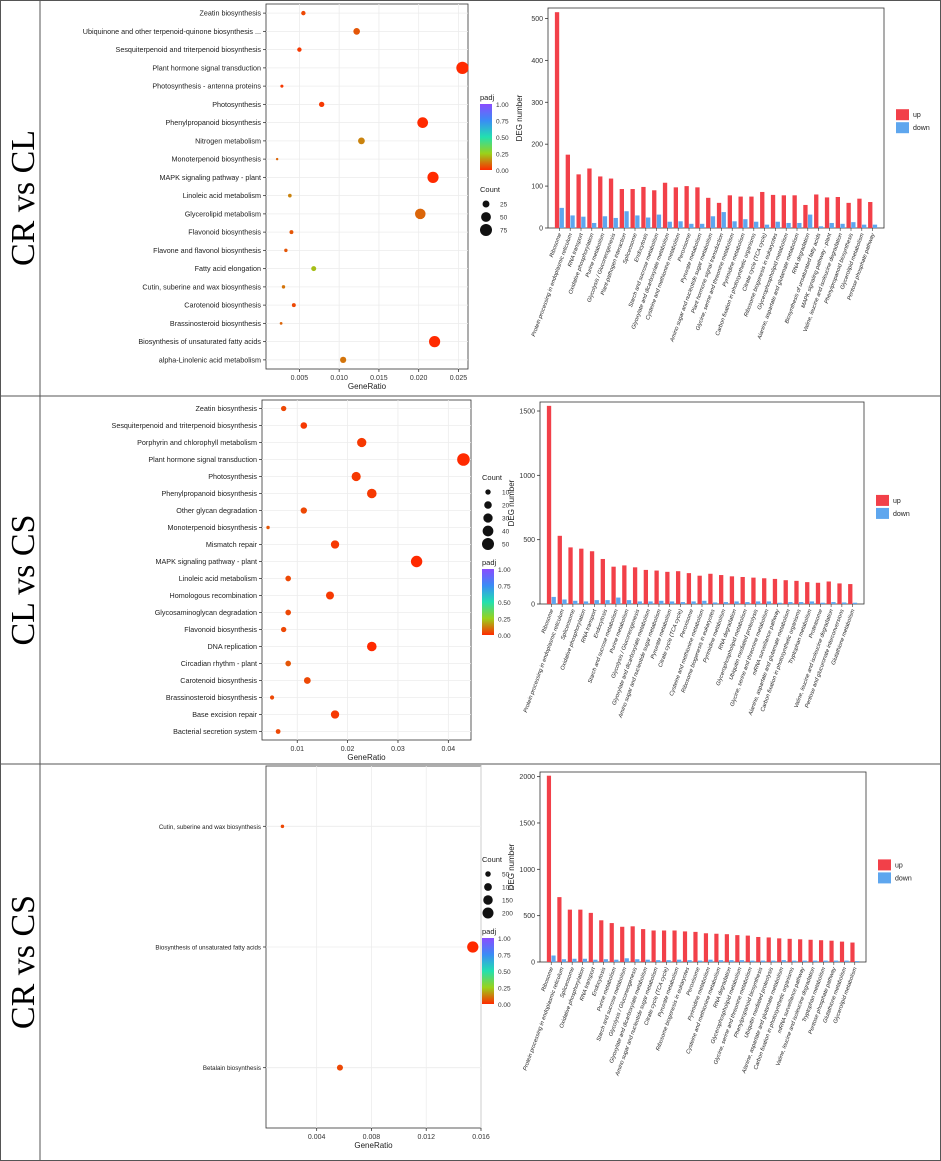 This screenshot has height=1161, width=941. What do you see at coordinates (300, 378) in the screenshot?
I see `x-tick-label: 0.005` at bounding box center [300, 378].